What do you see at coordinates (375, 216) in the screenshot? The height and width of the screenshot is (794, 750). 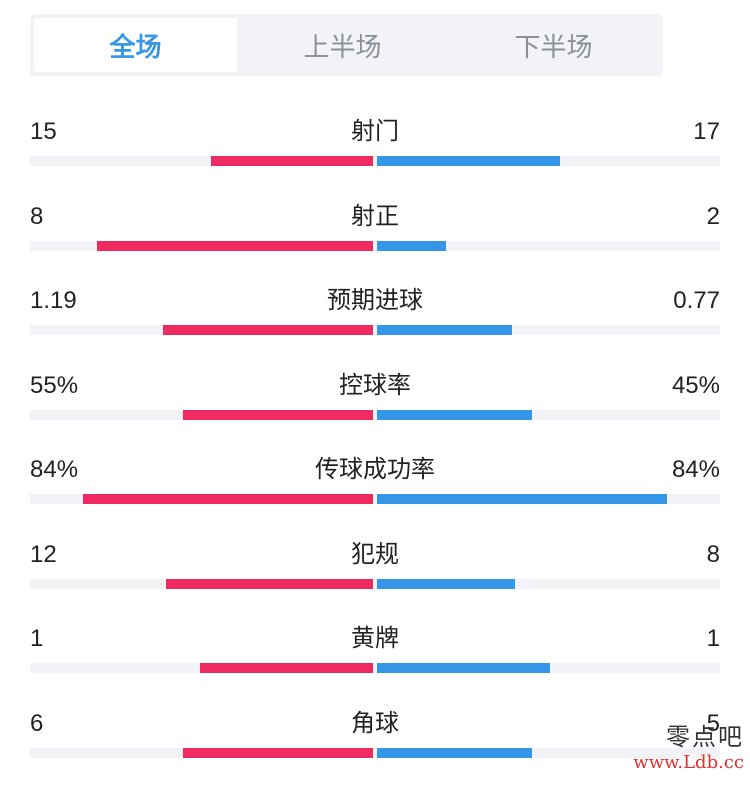 I see `stat-label: 射正` at bounding box center [375, 216].